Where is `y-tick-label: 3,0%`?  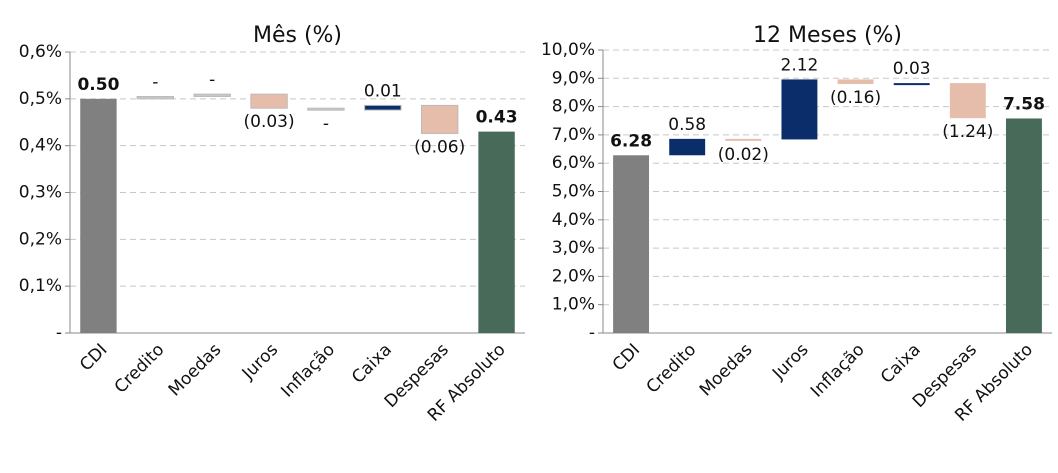
y-tick-label: 3,0% is located at coordinates (573, 248).